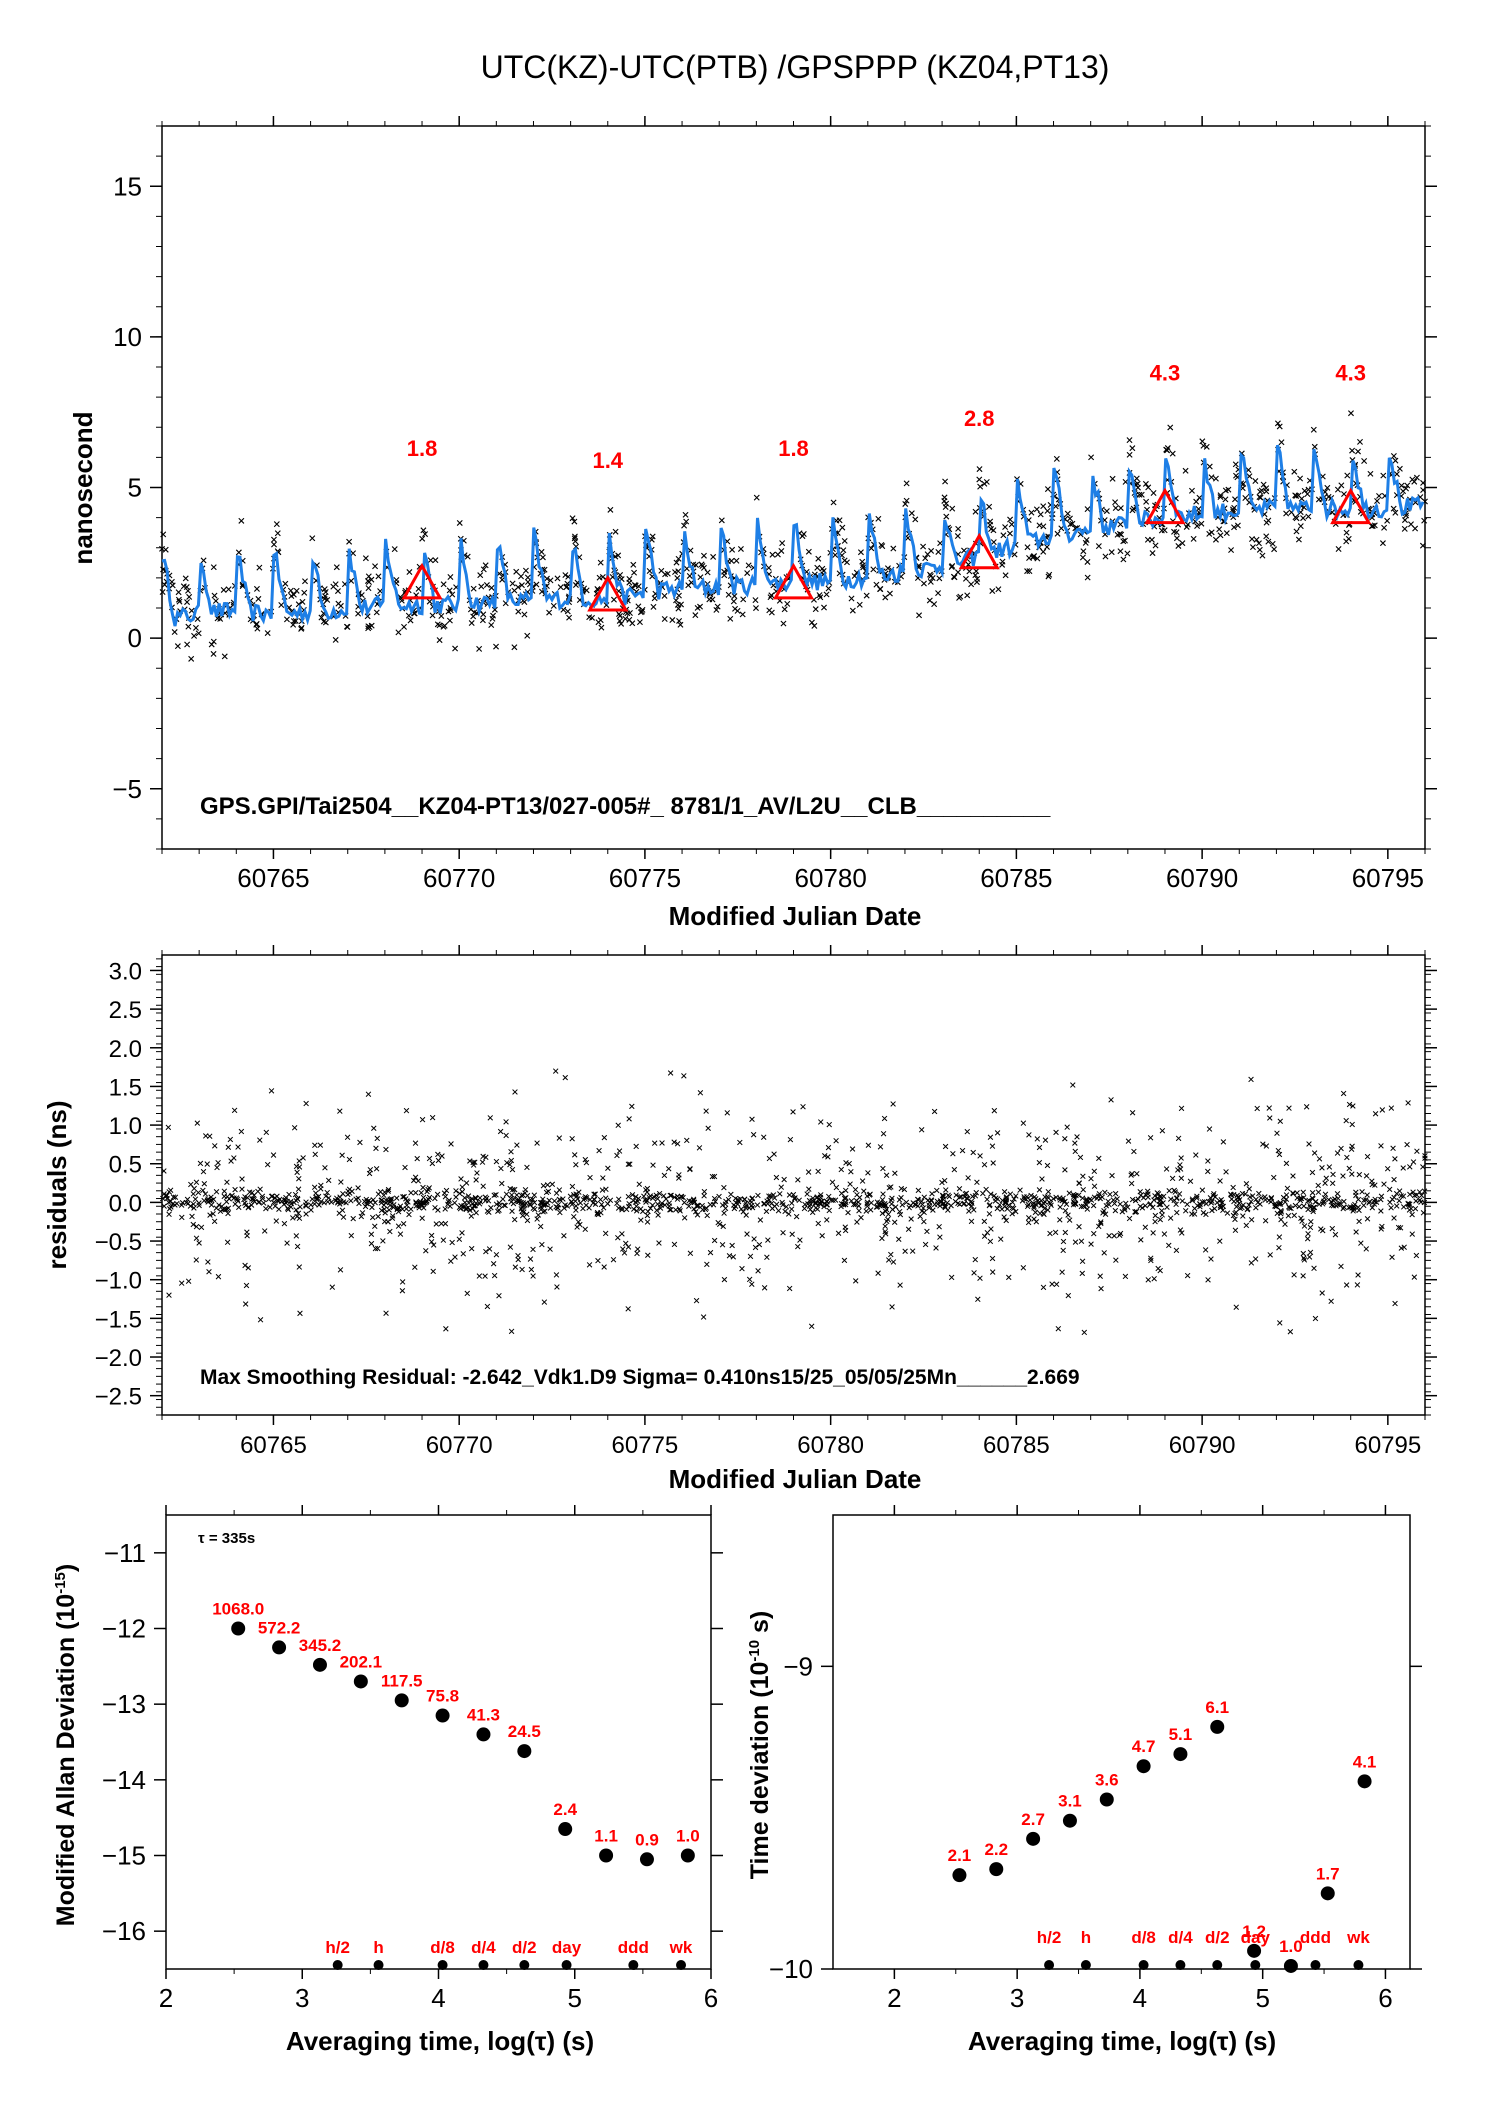 The height and width of the screenshot is (2105, 1488). Describe the element at coordinates (118, 1358) in the screenshot. I see `residuals-y-tick-label: −2.0` at that location.